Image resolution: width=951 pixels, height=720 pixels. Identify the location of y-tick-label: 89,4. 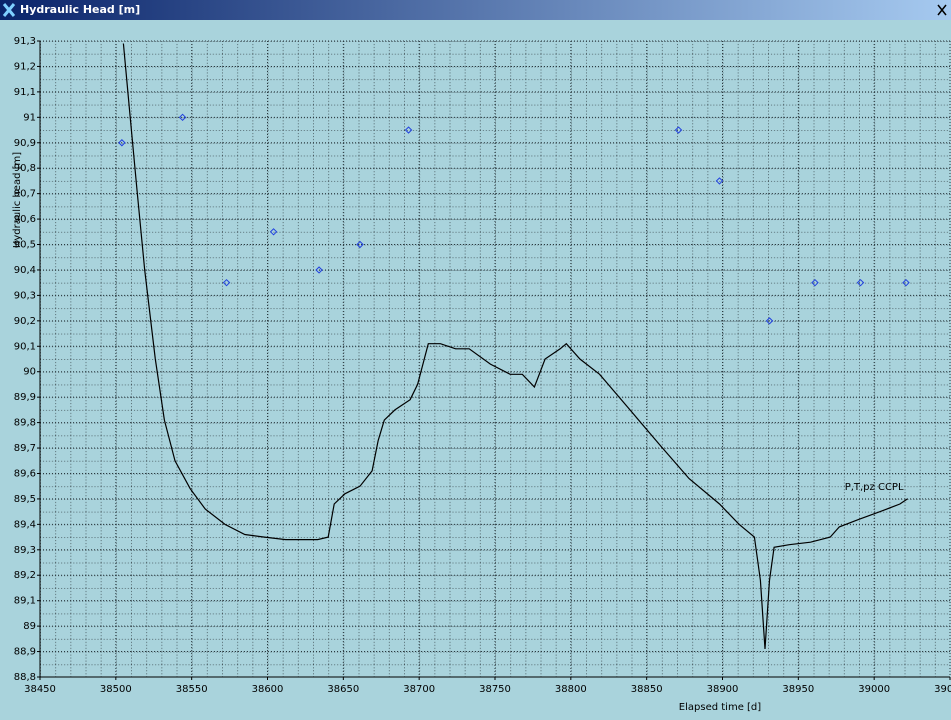
(25, 524).